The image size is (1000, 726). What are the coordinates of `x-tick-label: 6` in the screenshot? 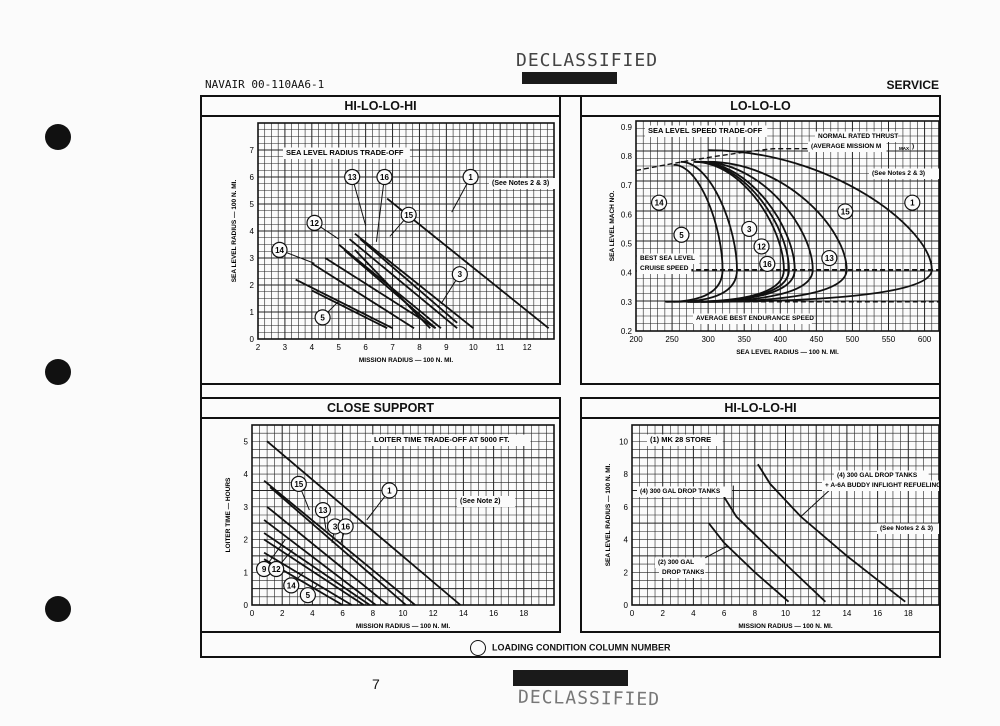 It's located at (365, 347).